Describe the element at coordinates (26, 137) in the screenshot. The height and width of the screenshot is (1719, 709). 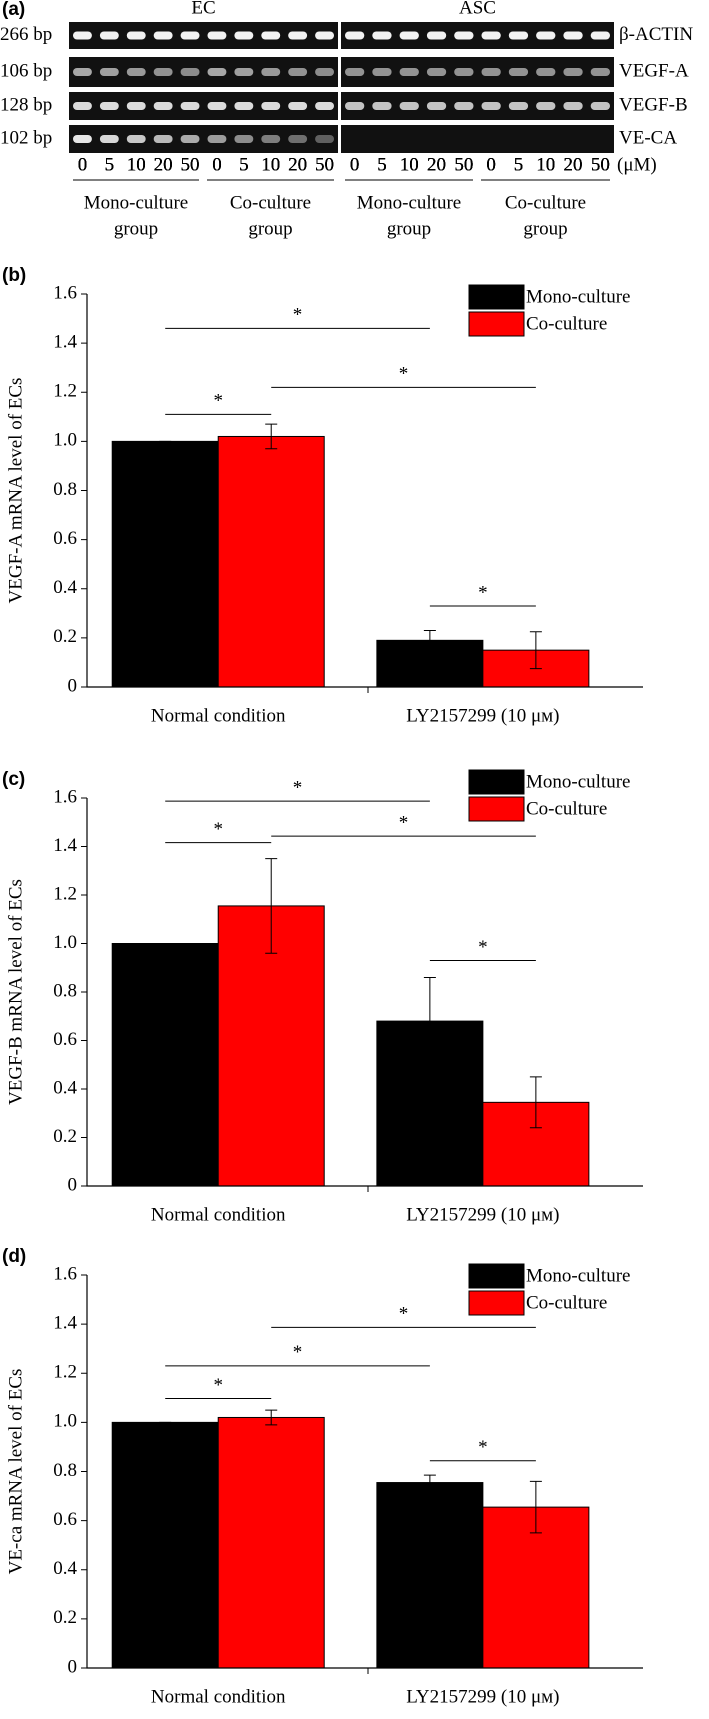
I see `band-size: 102 bp` at that location.